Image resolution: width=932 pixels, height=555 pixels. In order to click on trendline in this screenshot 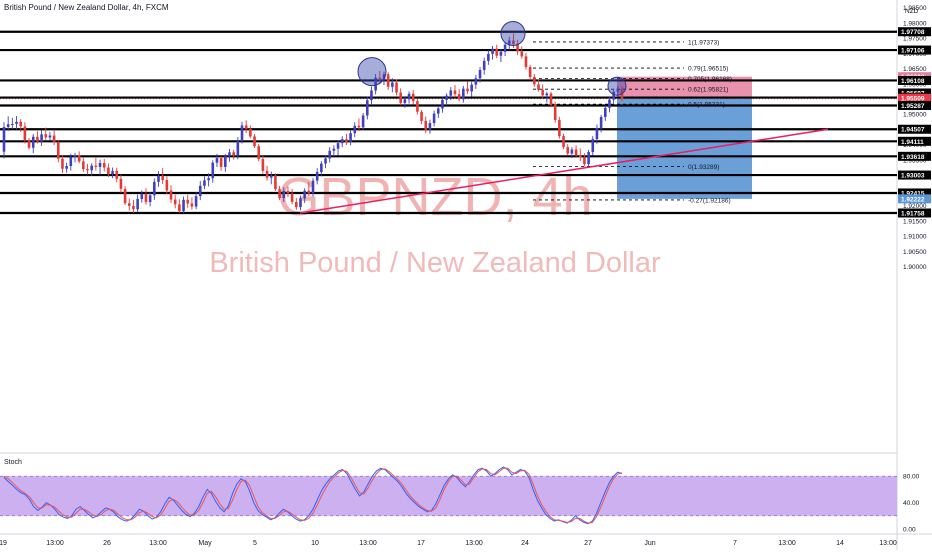, I will do `click(564, 171)`.